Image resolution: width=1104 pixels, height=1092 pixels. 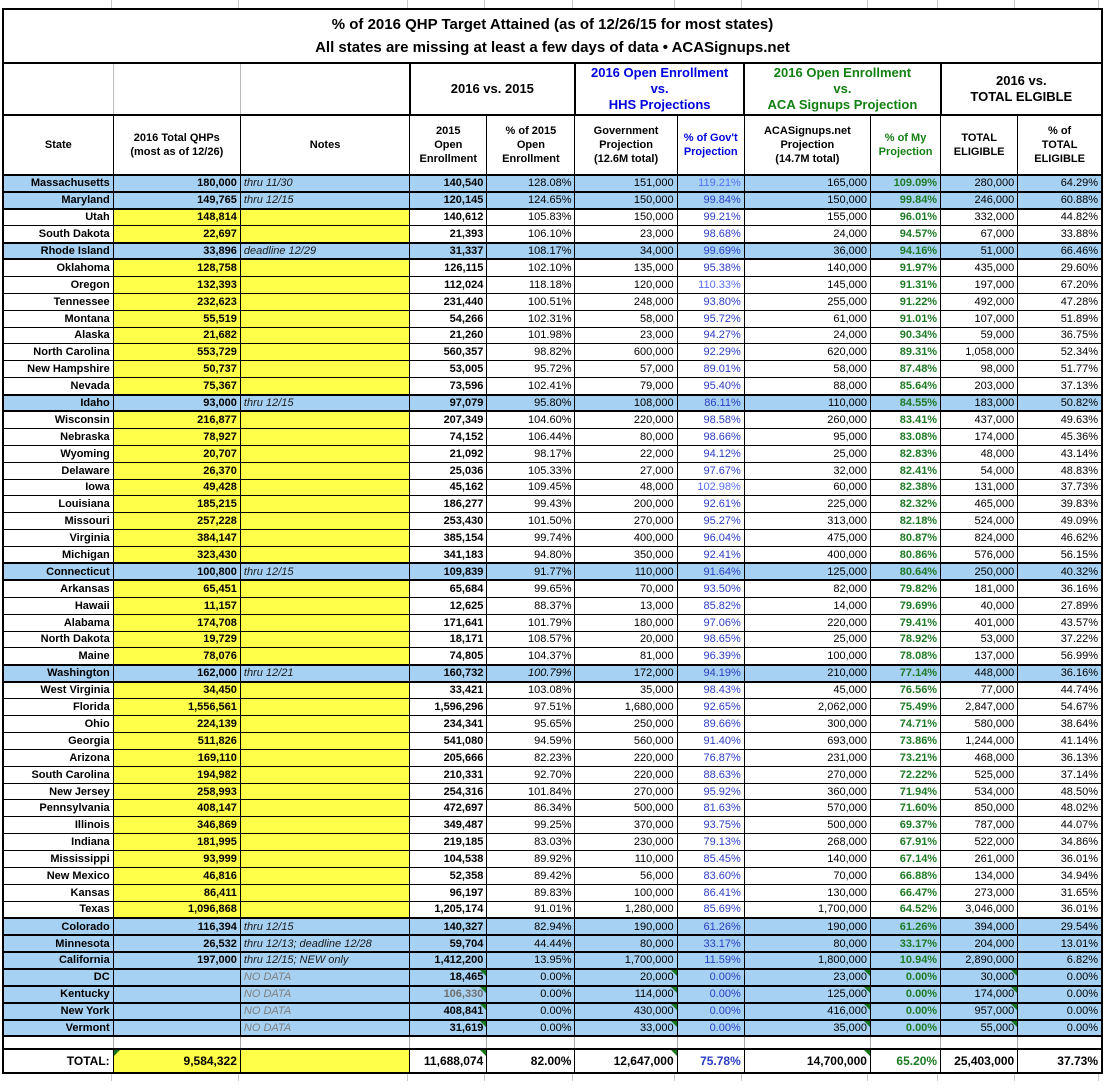 I want to click on cell-aca: 23,000, so click(x=807, y=977).